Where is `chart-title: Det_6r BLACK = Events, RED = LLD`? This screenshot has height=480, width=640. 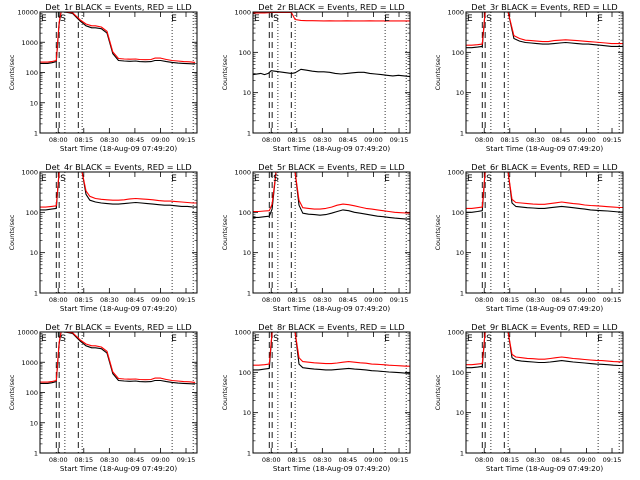 chart-title: Det_6r BLACK = Events, RED = LLD is located at coordinates (544, 167).